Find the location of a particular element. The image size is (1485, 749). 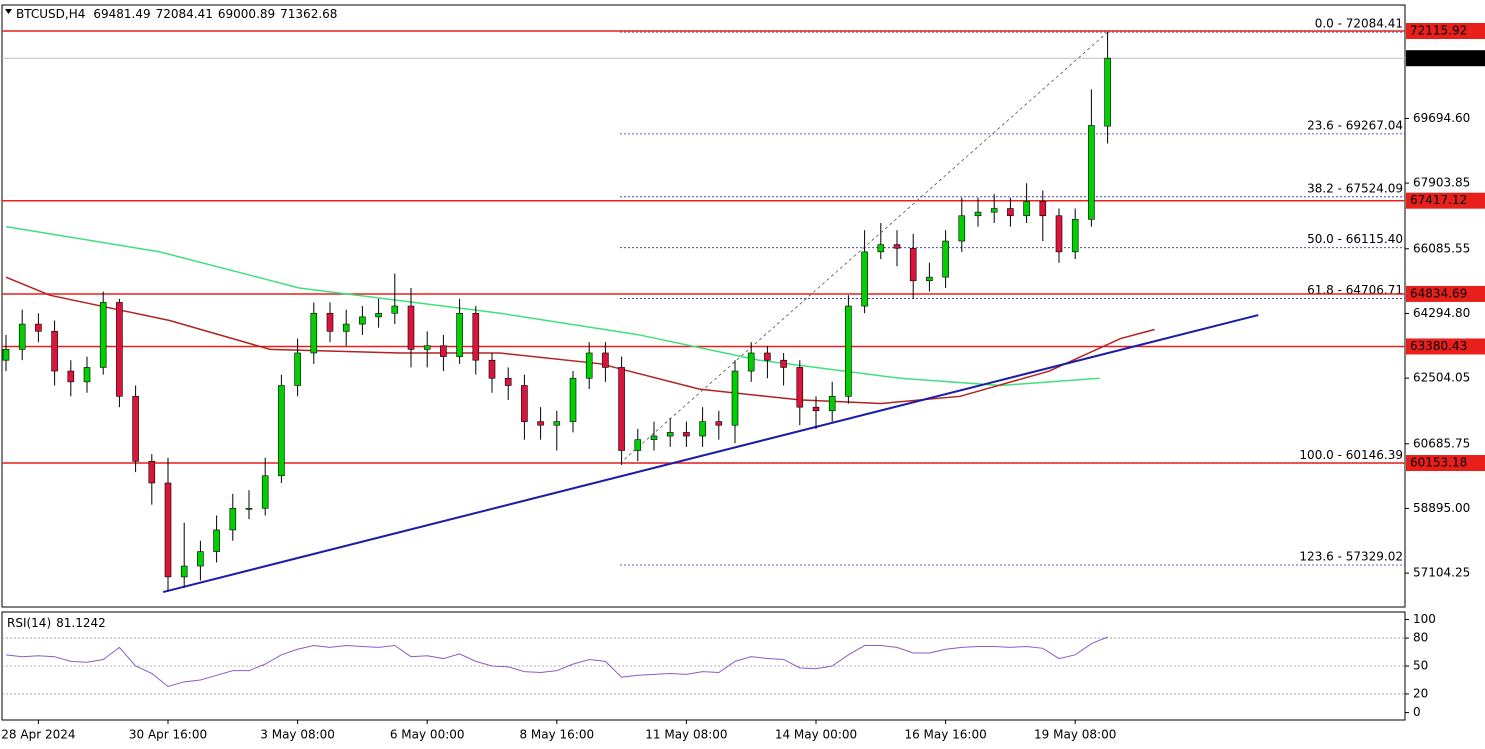

rsi-line is located at coordinates (556, 662).